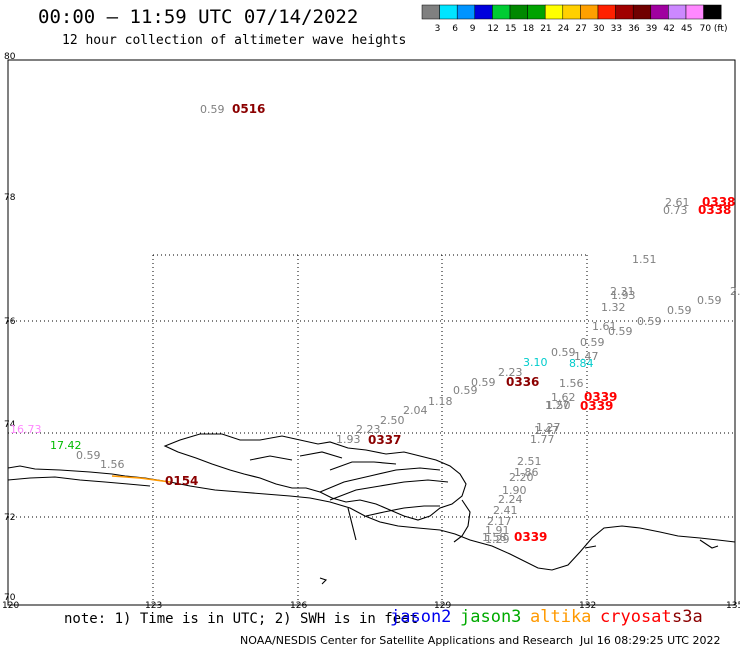 Image resolution: width=740 pixels, height=650 pixels. I want to click on swh-label: 2.04, so click(415, 410).